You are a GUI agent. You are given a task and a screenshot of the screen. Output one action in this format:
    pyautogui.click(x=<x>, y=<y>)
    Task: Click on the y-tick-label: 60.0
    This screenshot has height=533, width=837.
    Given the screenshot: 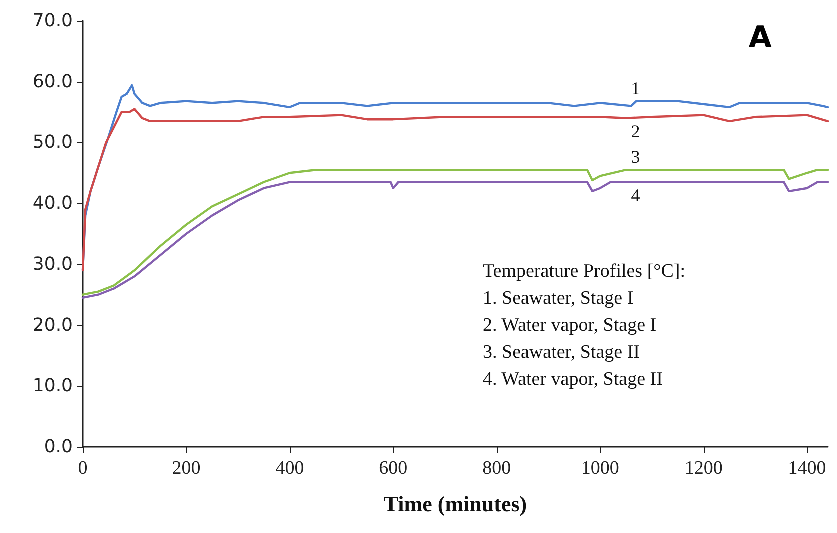 What is the action you would take?
    pyautogui.click(x=52, y=81)
    